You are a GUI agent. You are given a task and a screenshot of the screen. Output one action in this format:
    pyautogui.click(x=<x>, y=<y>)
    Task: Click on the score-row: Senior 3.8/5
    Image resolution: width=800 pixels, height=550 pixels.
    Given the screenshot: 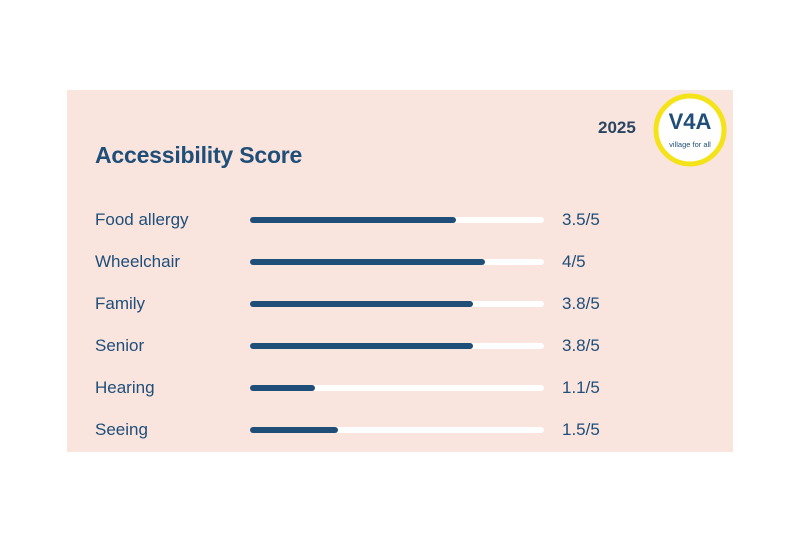 What is the action you would take?
    pyautogui.click(x=400, y=346)
    